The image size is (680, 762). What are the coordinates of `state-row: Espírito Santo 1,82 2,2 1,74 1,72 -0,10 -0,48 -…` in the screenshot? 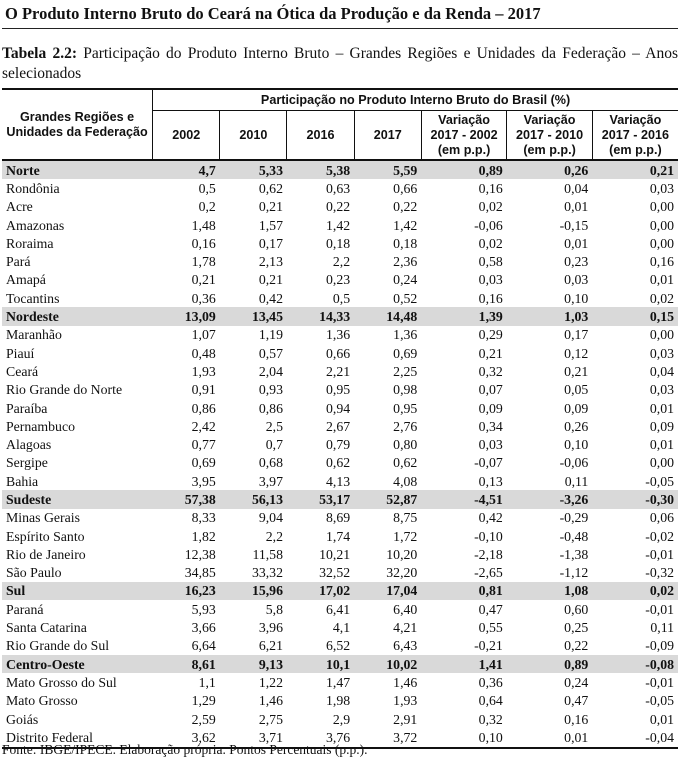 It's located at (340, 536).